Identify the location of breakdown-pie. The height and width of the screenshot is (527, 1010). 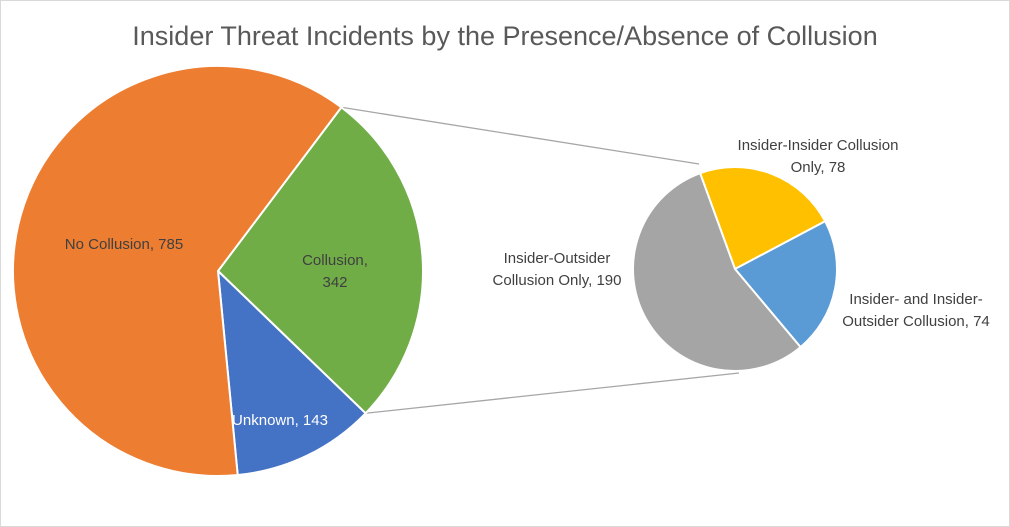
(735, 269).